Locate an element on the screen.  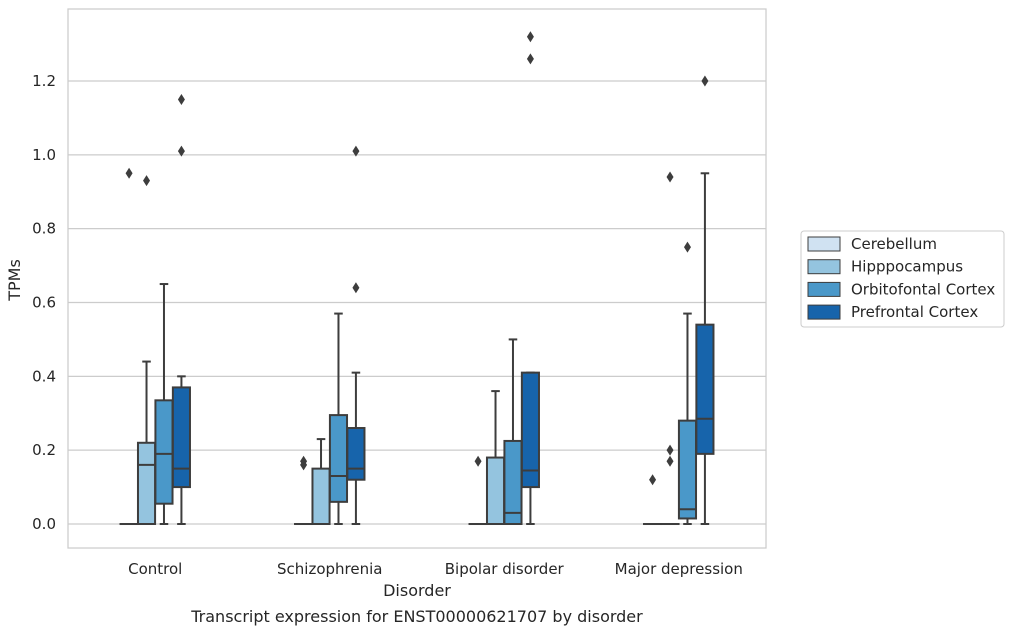
y-axis-title: TPMs is located at coordinates (14, 280).